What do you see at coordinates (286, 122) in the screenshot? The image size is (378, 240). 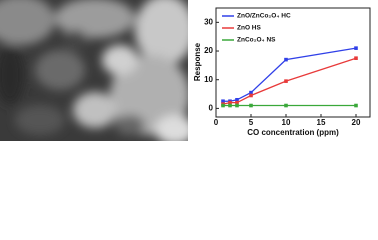 I see `x-tick-label: 10` at bounding box center [286, 122].